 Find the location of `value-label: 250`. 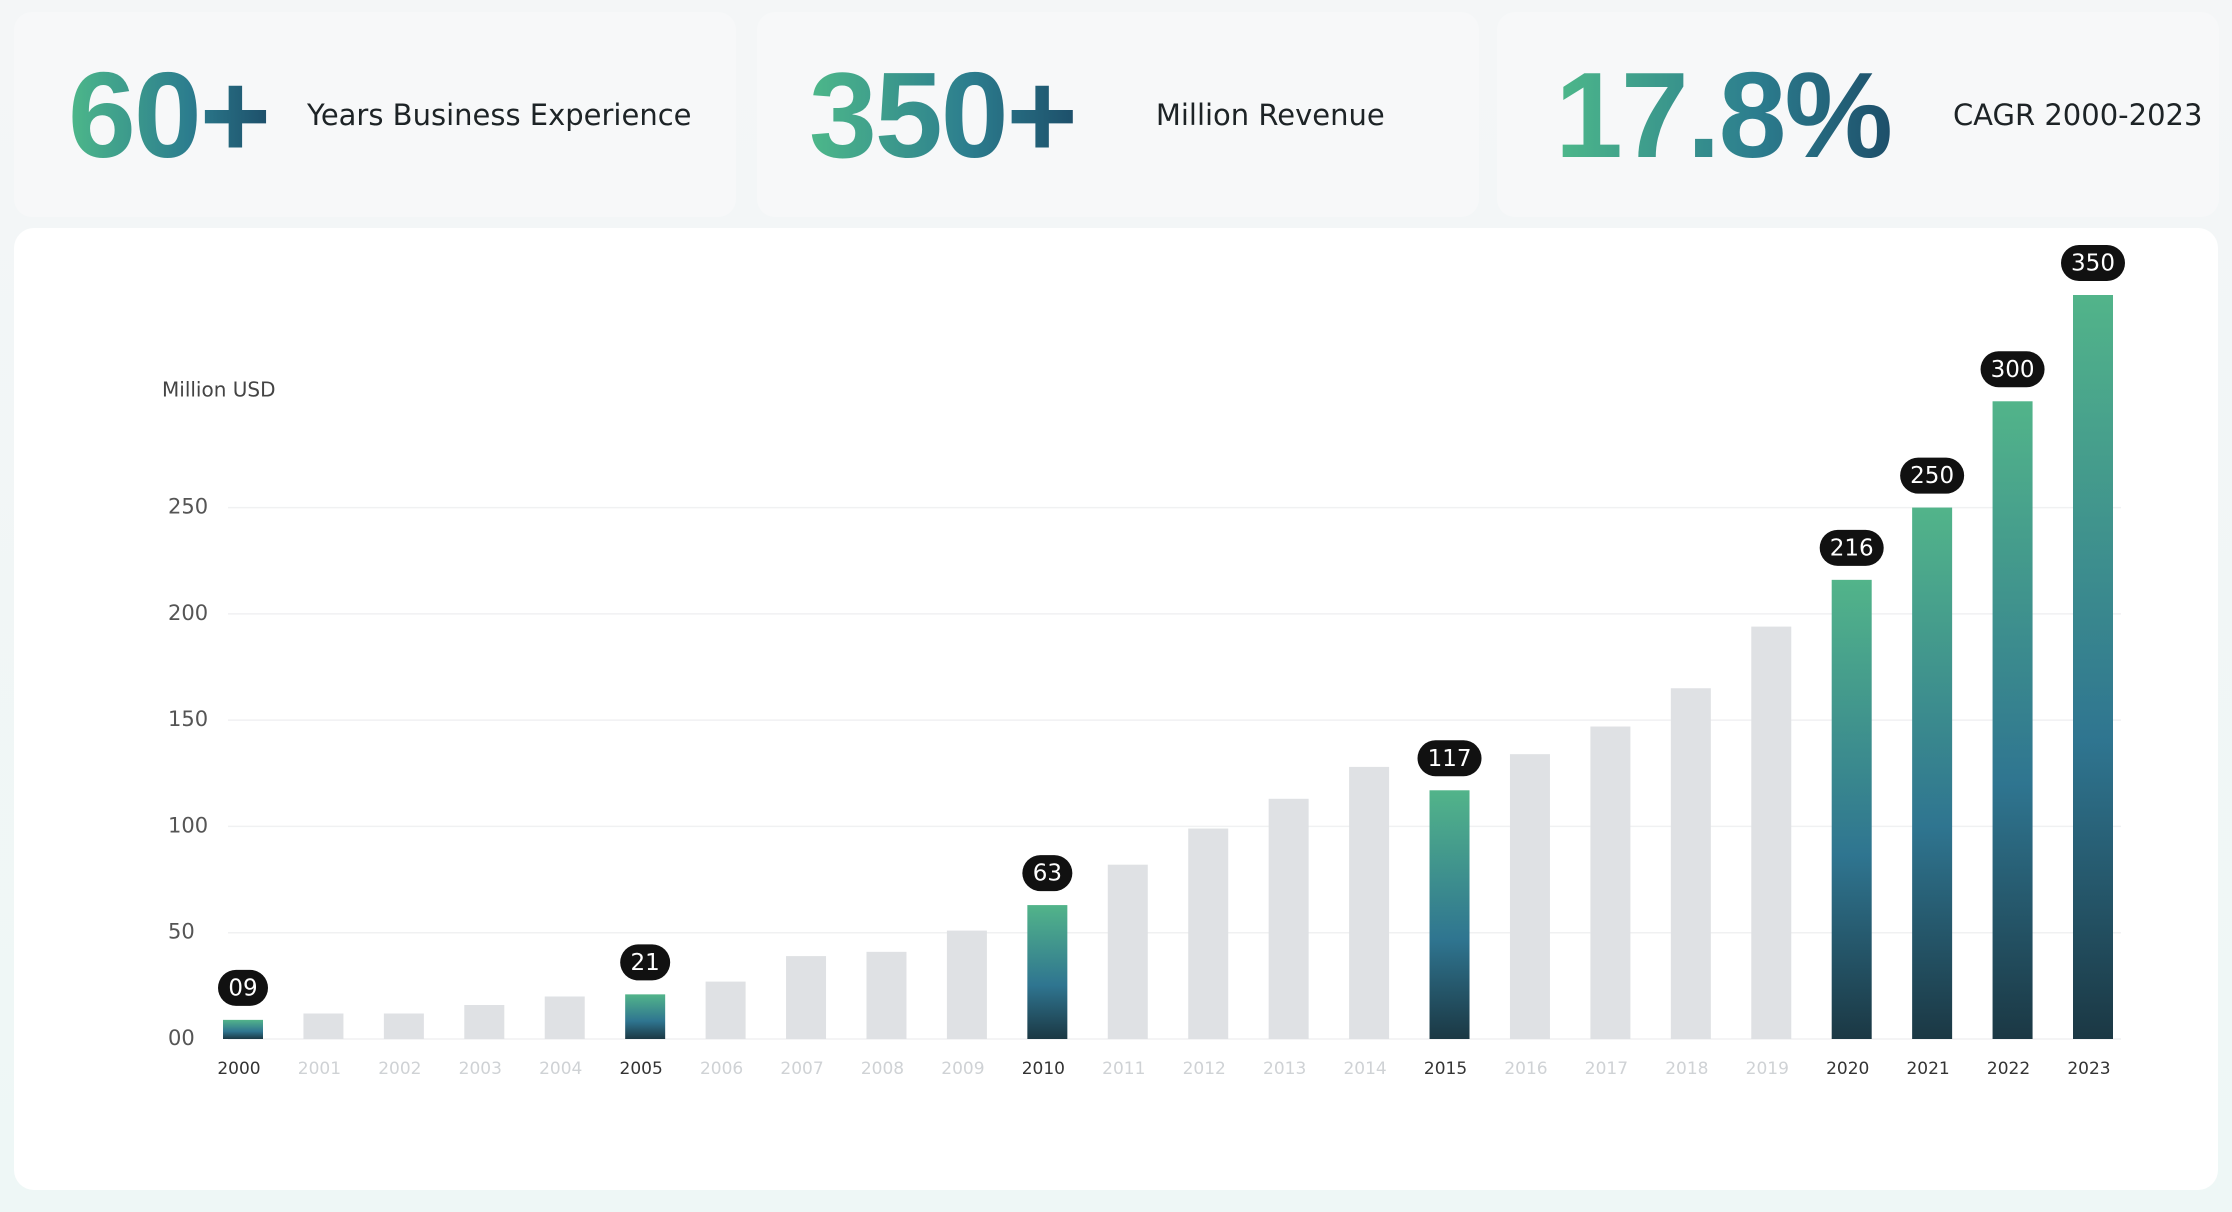

value-label: 250 is located at coordinates (1932, 476).